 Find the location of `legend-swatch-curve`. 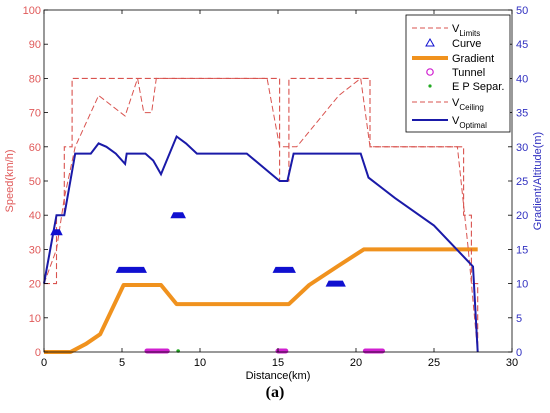

legend-swatch-curve is located at coordinates (430, 42).